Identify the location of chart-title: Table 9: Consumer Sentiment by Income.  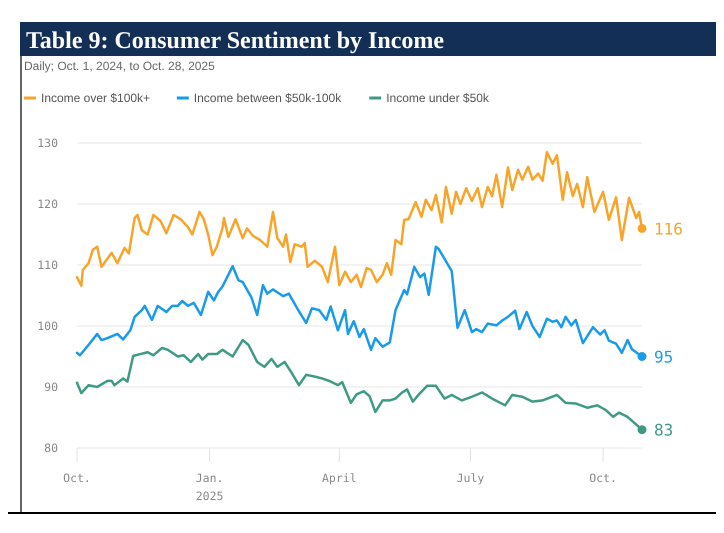
(235, 41).